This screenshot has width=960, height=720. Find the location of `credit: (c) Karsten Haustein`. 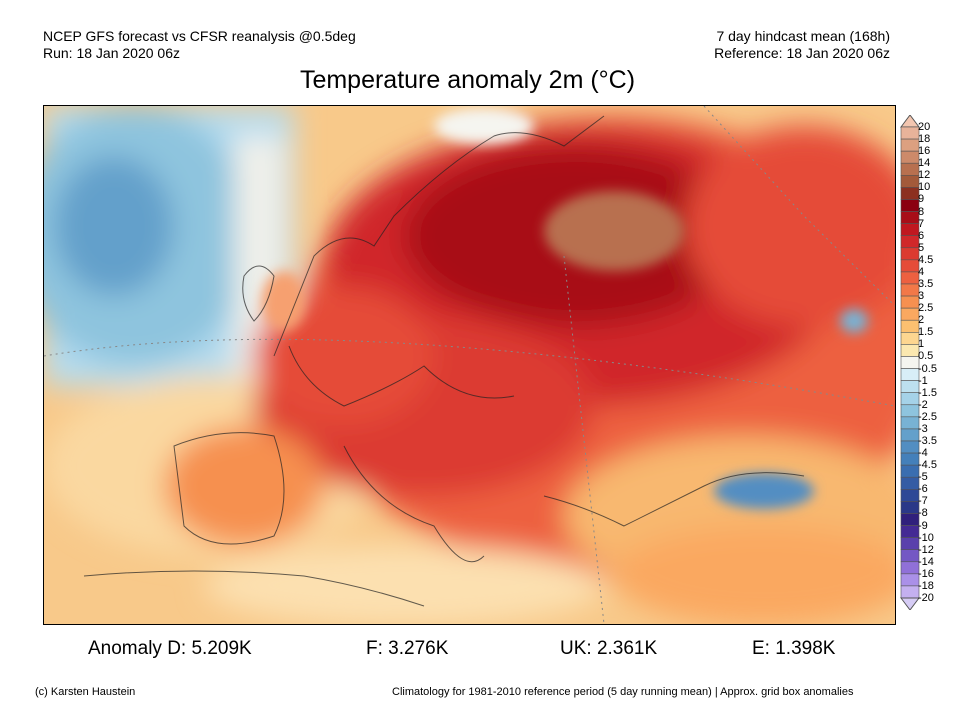

credit: (c) Karsten Haustein is located at coordinates (85, 692).